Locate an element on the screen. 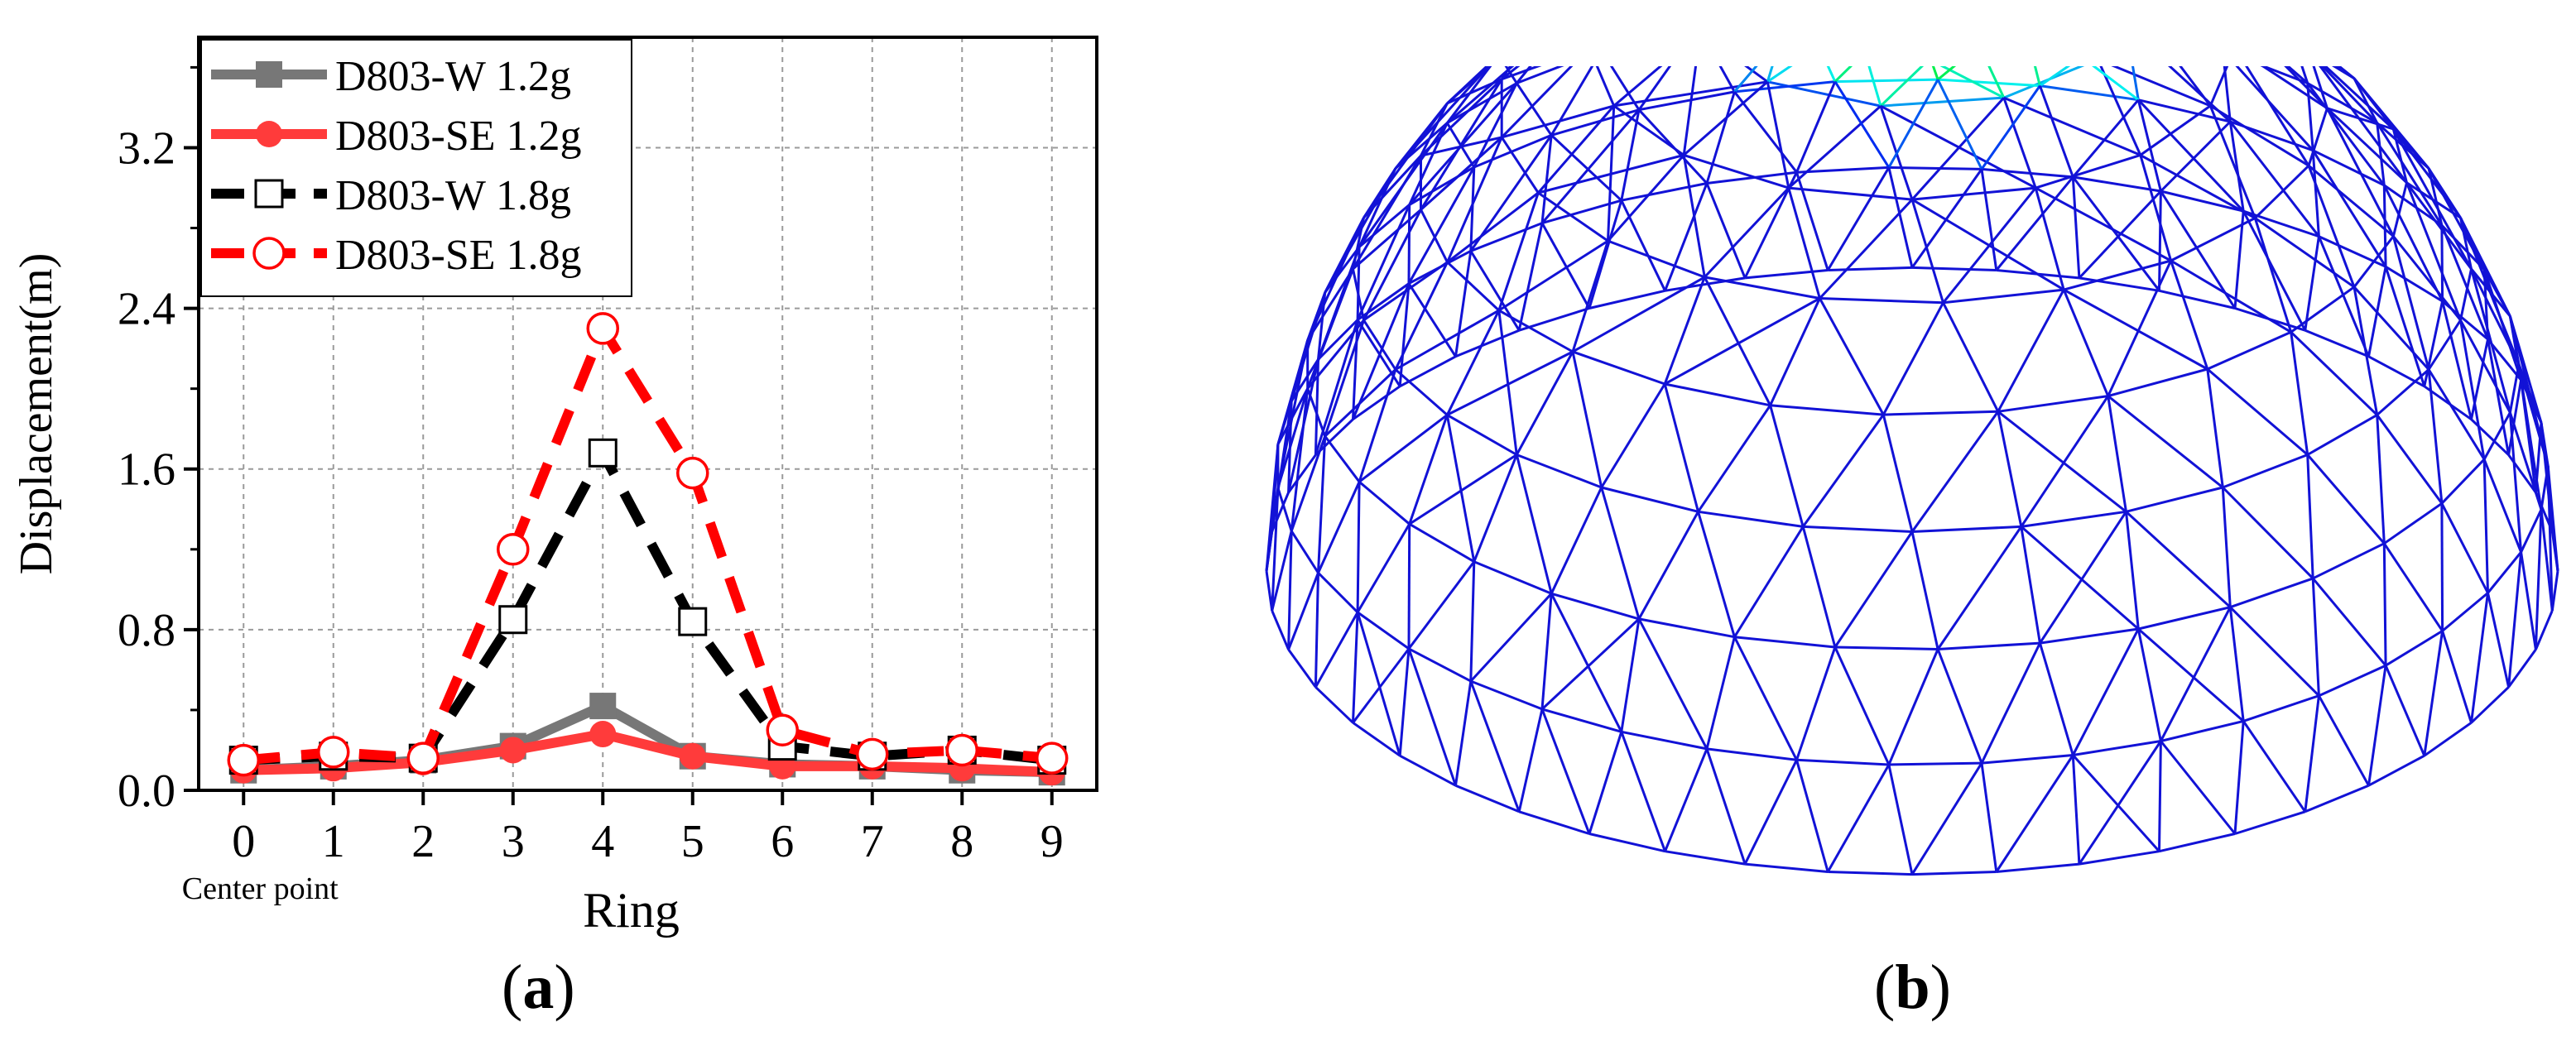 This screenshot has height=1051, width=2576. x-tick-label: 4 is located at coordinates (602, 841).